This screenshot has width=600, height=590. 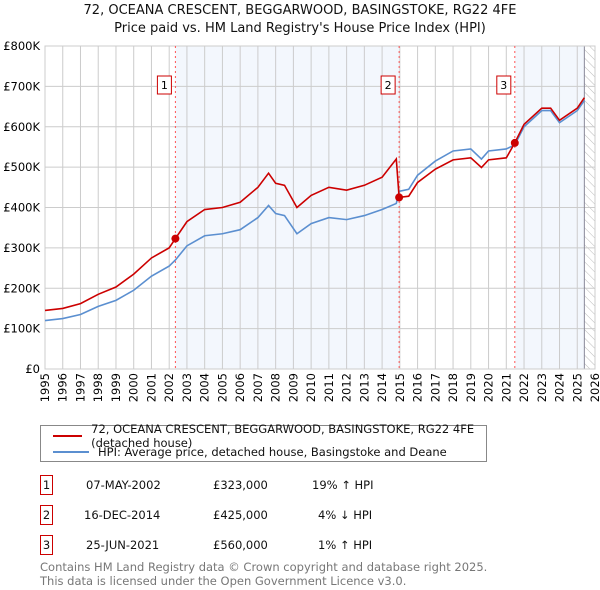 What do you see at coordinates (524, 387) in the screenshot?
I see `x-tick-label: 2022` at bounding box center [524, 387].